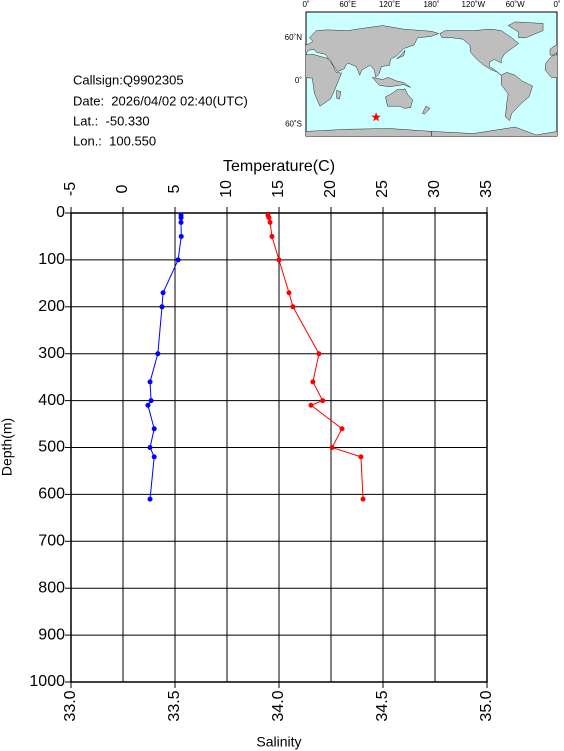 The width and height of the screenshot is (564, 751). What do you see at coordinates (330, 189) in the screenshot?
I see `x-tick-label: 20` at bounding box center [330, 189].